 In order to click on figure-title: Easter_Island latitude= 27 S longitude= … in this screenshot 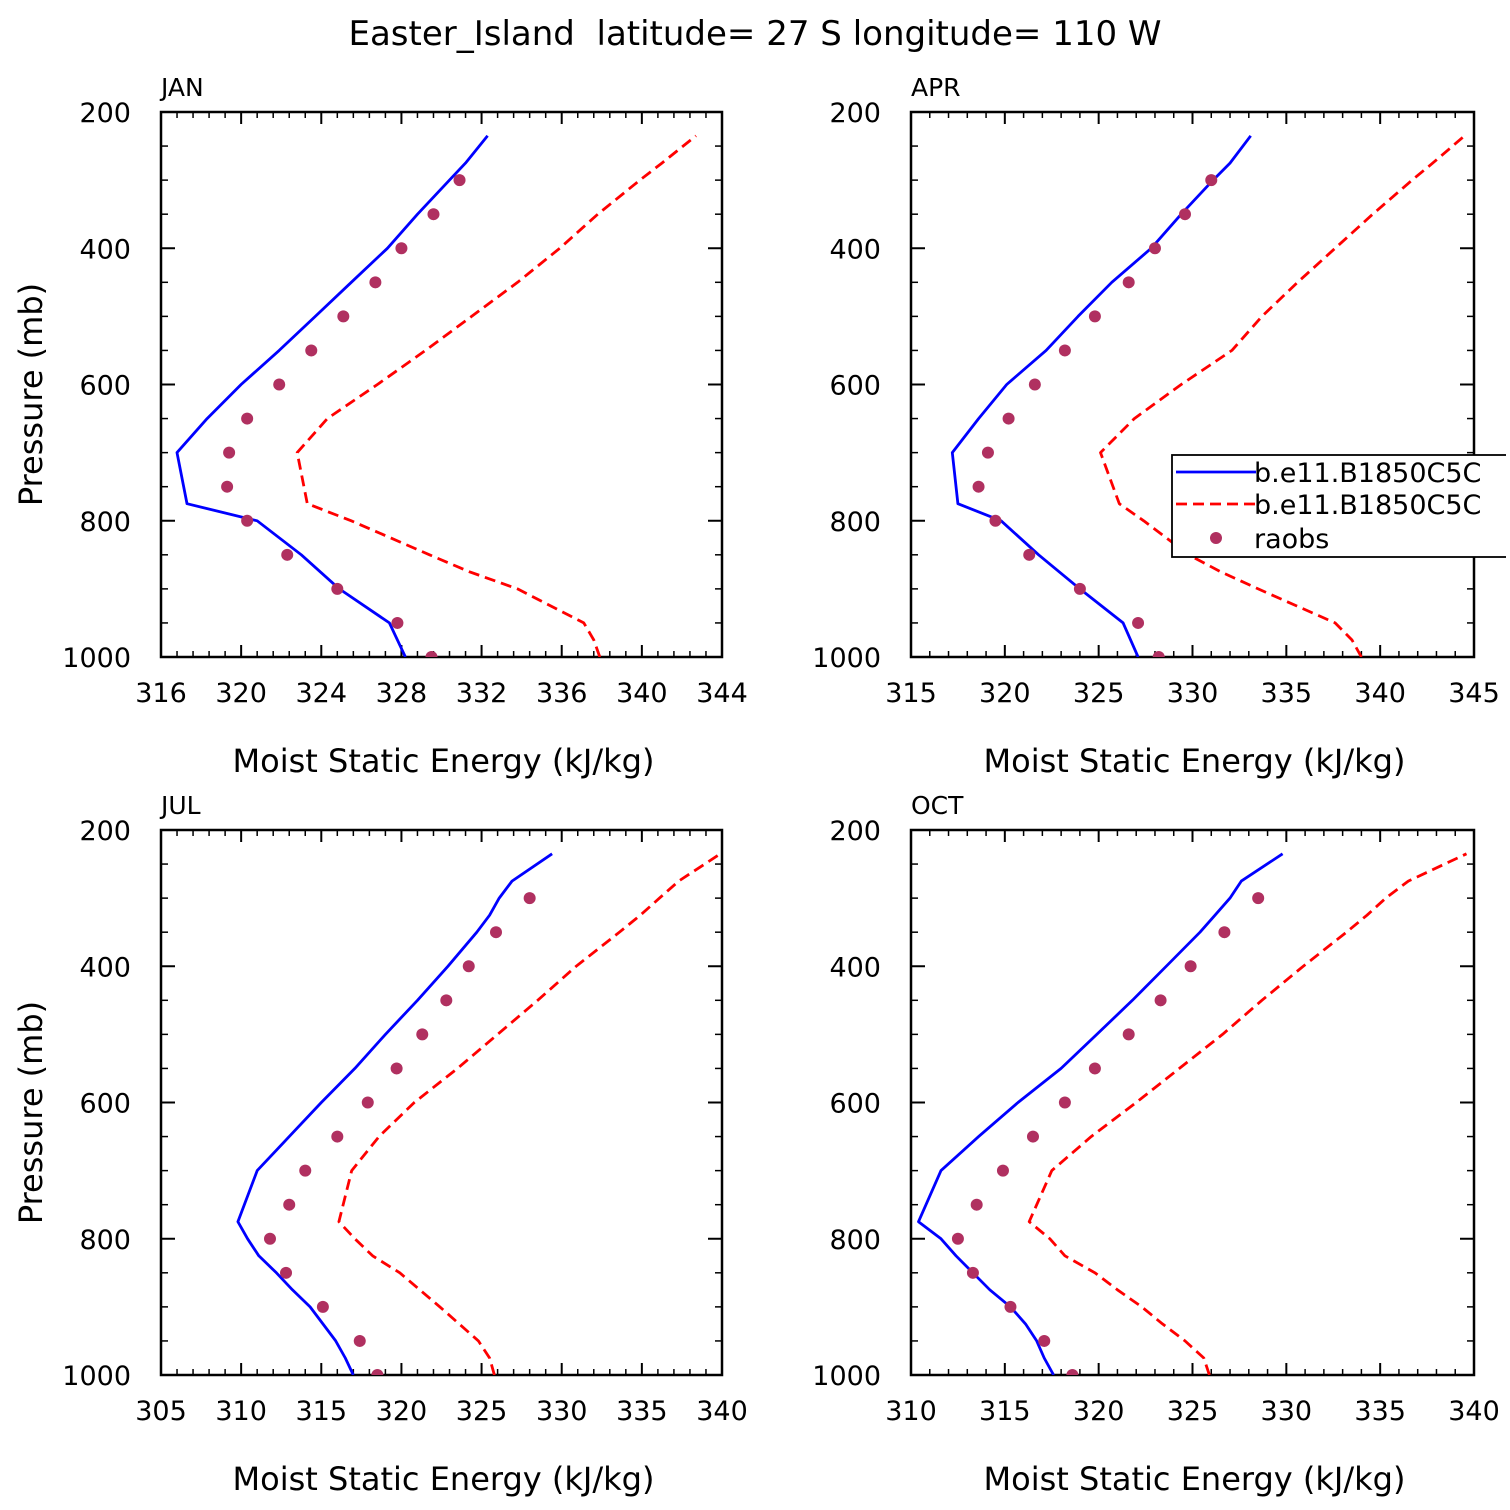, I will do `click(754, 34)`.